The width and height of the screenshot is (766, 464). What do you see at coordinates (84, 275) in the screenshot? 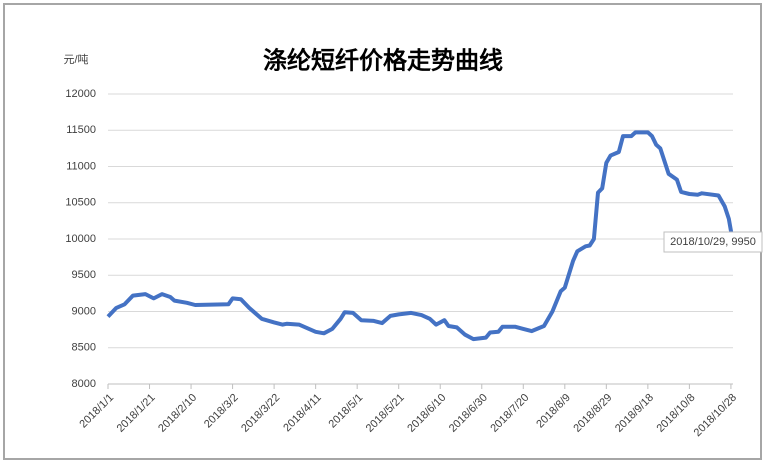
I see `y-tick-label: 9500` at bounding box center [84, 275].